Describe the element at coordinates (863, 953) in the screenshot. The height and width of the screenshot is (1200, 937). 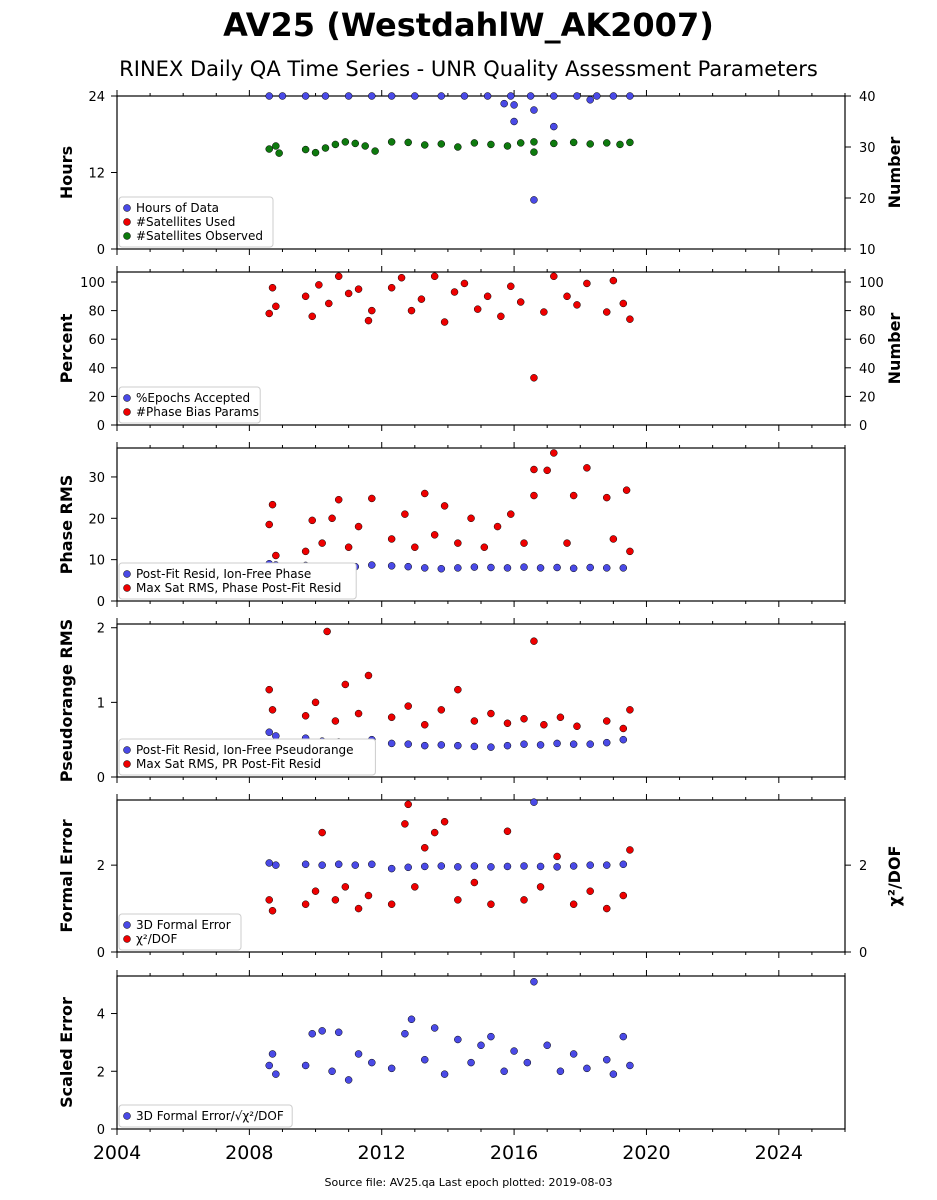
I see `y2-tick-label: 0` at that location.